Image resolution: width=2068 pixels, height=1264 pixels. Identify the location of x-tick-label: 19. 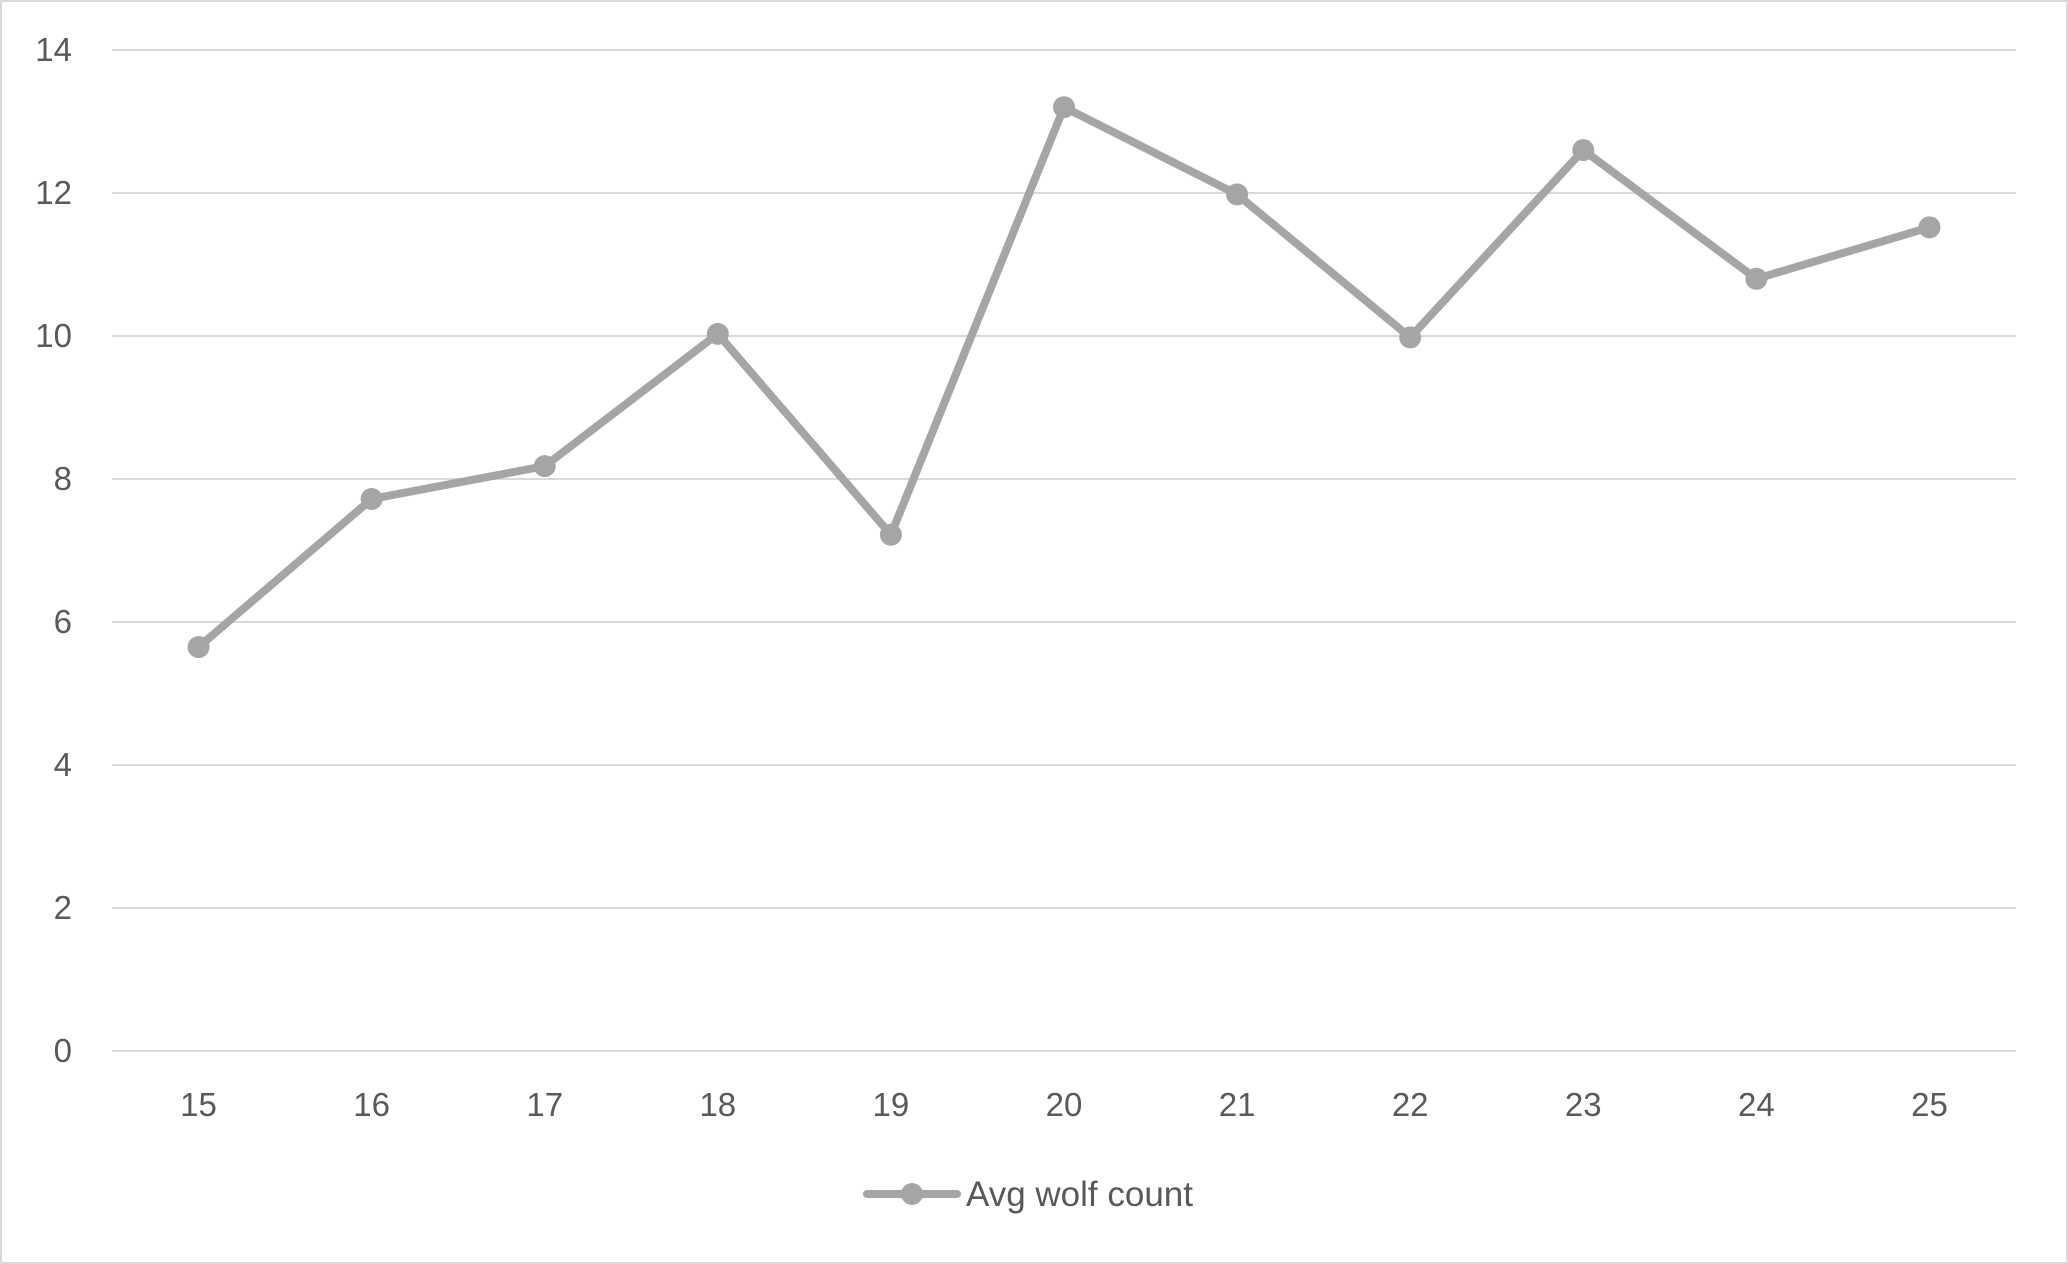
(891, 1104).